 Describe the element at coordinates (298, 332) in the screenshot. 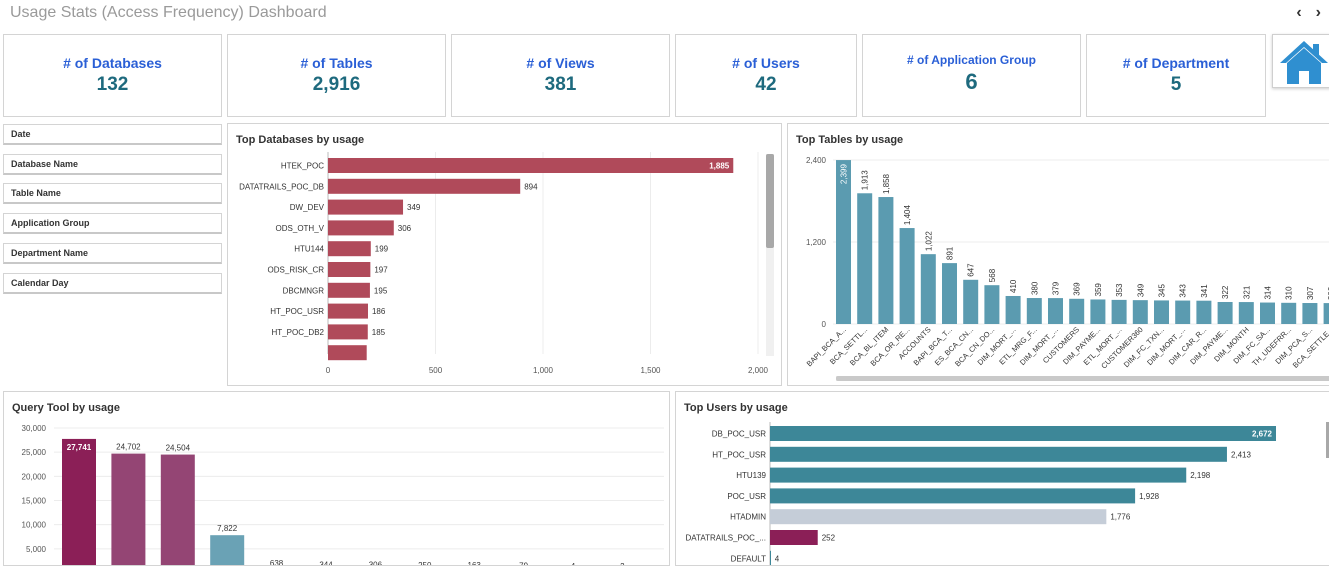

I see `y-category-label: HT_POC_DB2` at that location.